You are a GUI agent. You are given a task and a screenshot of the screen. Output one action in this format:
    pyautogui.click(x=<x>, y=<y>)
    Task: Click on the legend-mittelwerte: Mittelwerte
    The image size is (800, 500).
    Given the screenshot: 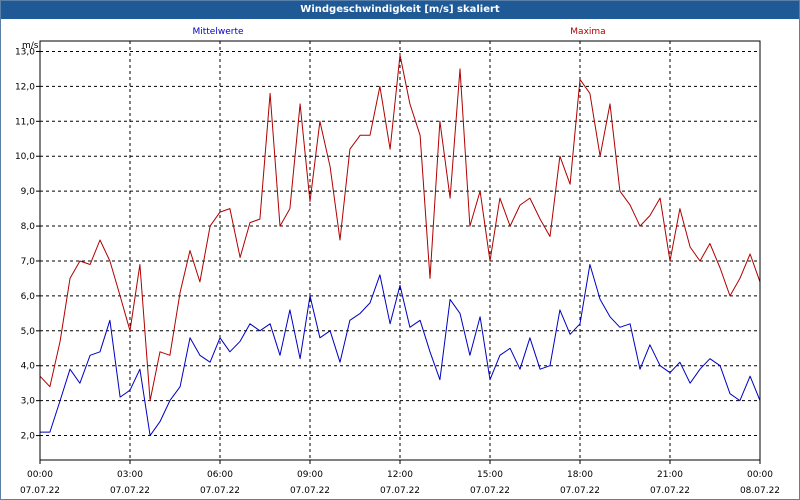 What is the action you would take?
    pyautogui.click(x=217, y=32)
    